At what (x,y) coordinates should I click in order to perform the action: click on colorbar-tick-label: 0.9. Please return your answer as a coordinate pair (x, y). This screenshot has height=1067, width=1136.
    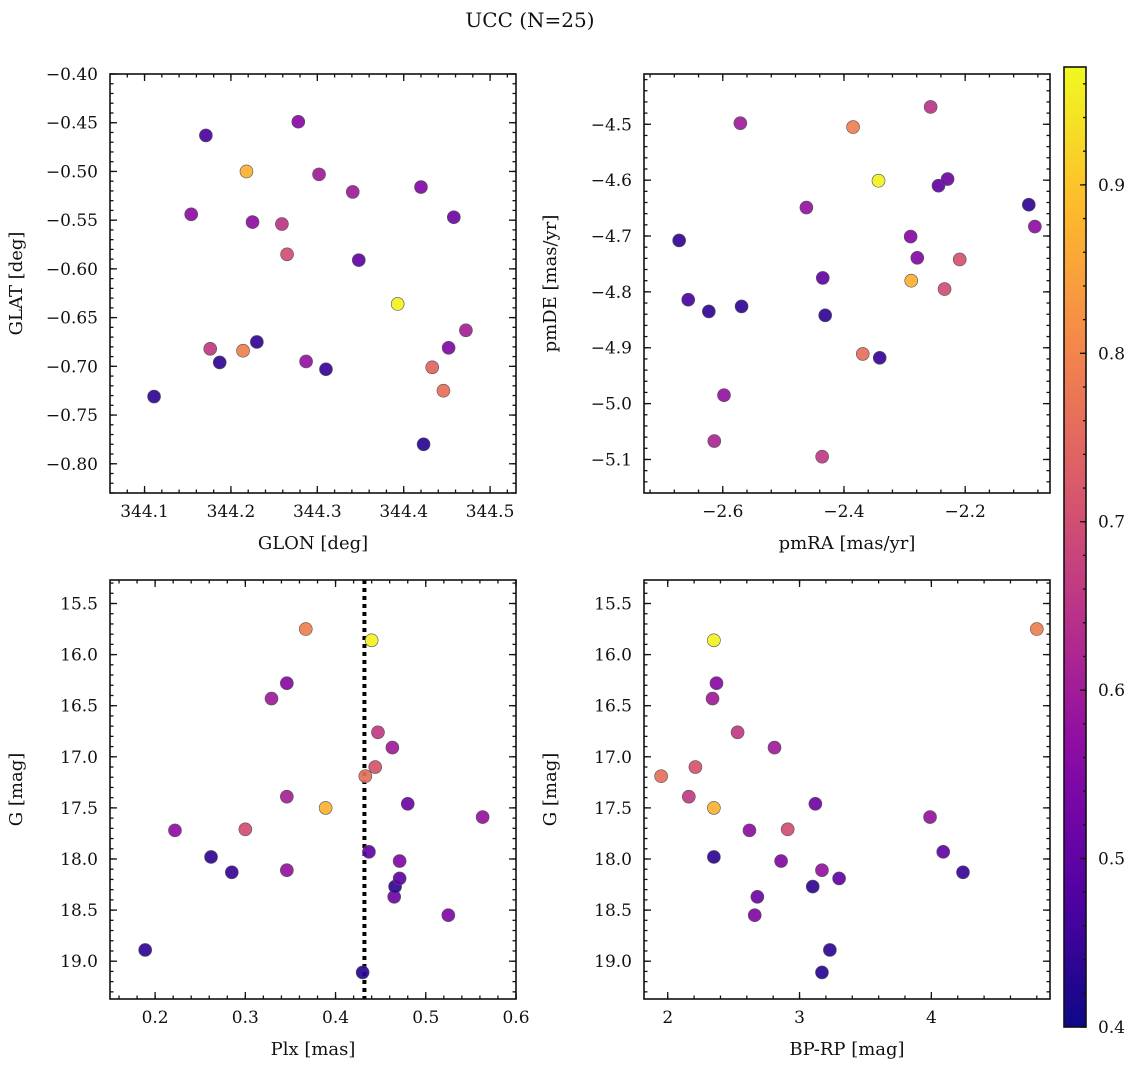
    Looking at the image, I should click on (1111, 186).